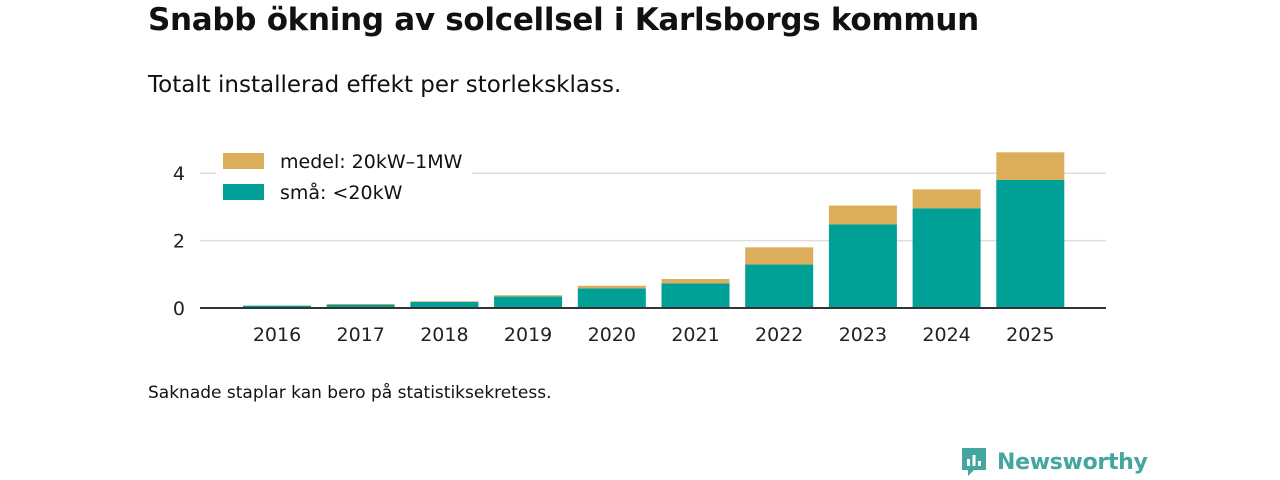 The image size is (1280, 480). Describe the element at coordinates (779, 335) in the screenshot. I see `x-tick-label: 2022` at that location.